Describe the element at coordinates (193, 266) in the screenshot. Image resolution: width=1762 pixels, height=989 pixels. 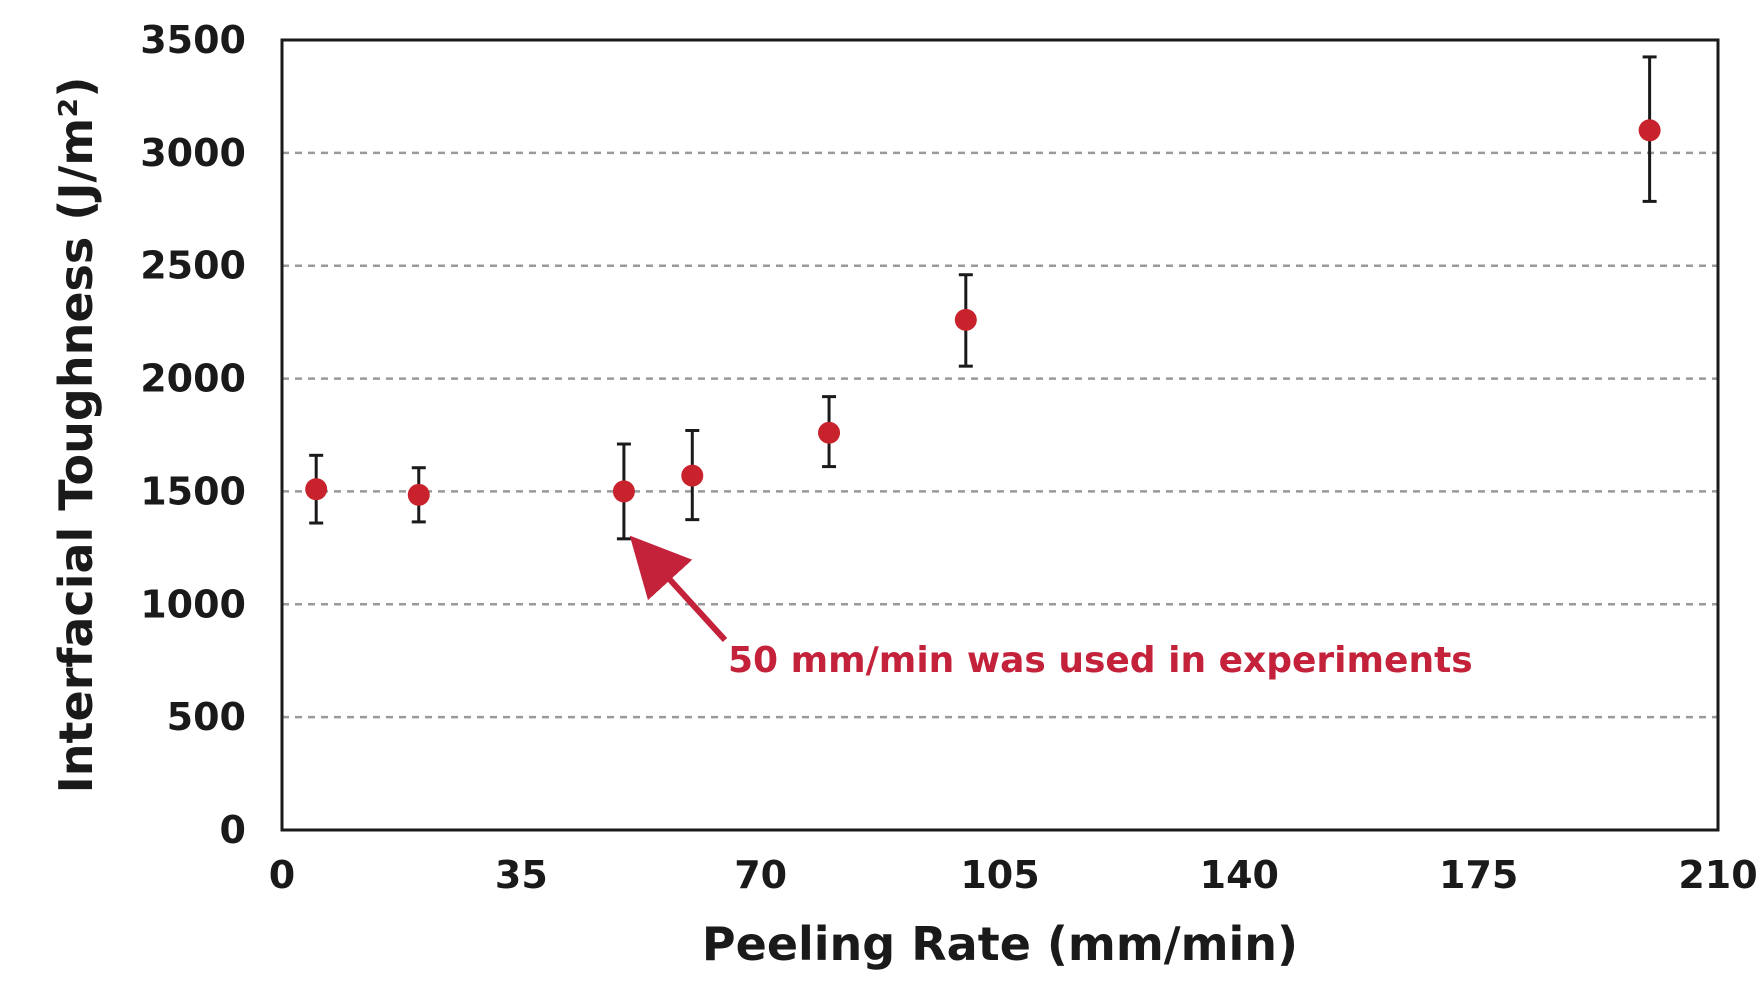
I see `y-tick-label: 2500` at that location.